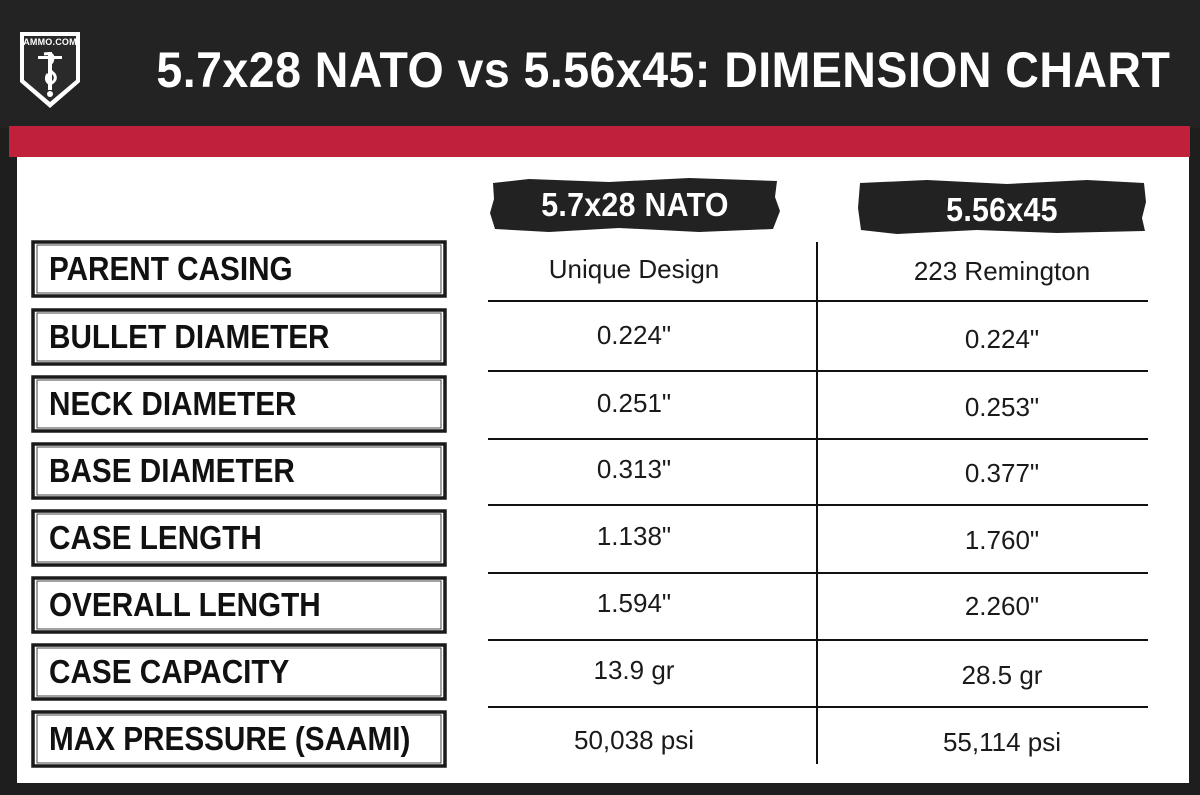 The width and height of the screenshot is (1200, 795). What do you see at coordinates (634, 602) in the screenshot?
I see `table-cell: 1.594"` at bounding box center [634, 602].